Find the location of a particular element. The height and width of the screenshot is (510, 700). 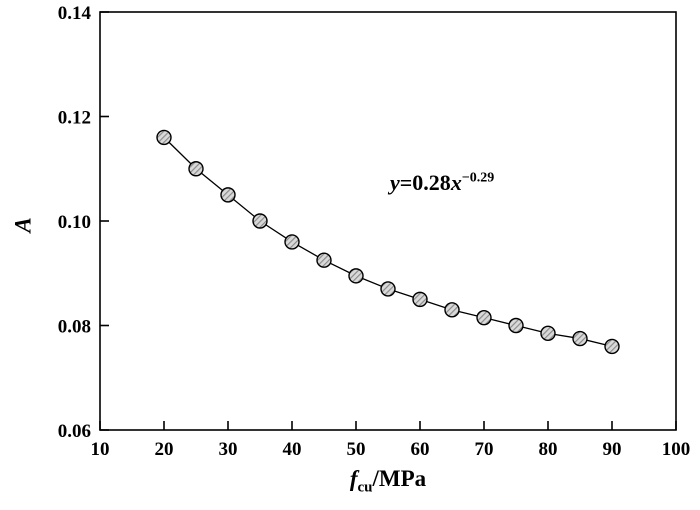

y-axis-title: A is located at coordinates (23, 225).